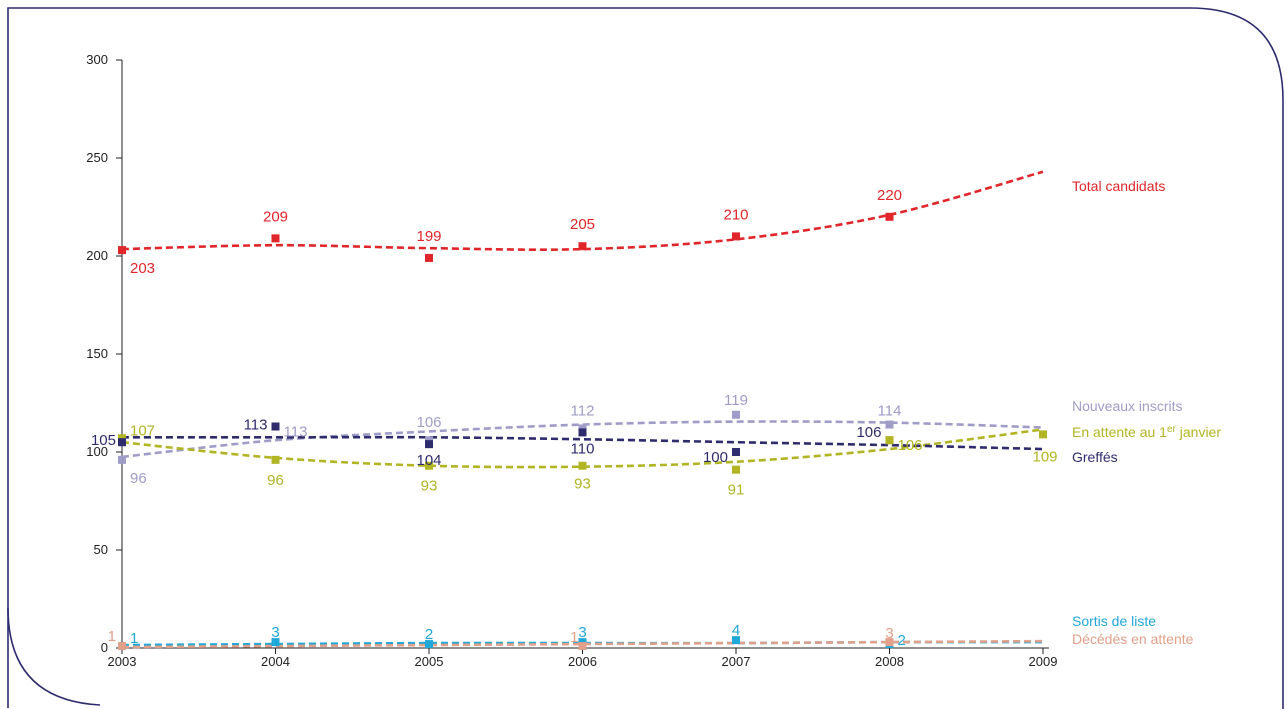 This screenshot has height=709, width=1287. I want to click on data-label-nouveaux-inscrits: 96, so click(138, 478).